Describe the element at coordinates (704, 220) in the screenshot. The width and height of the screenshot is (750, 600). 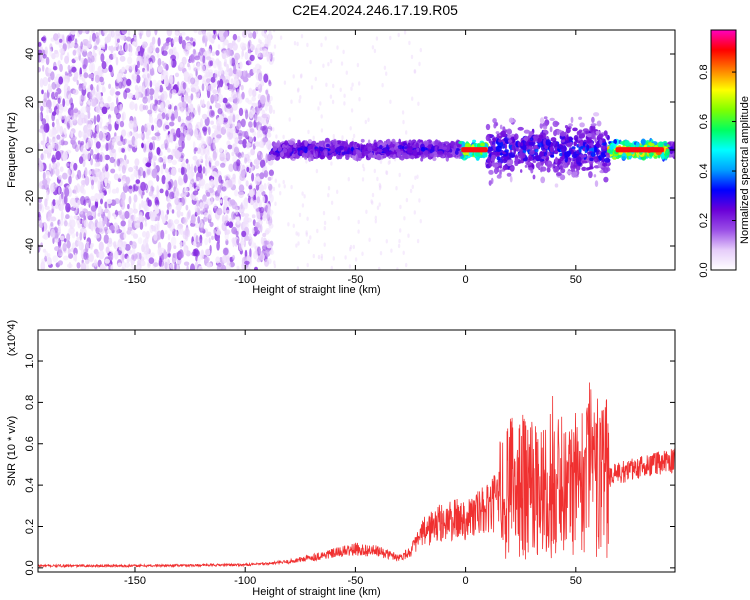
I see `colorbar-tick-label: 0.2` at that location.